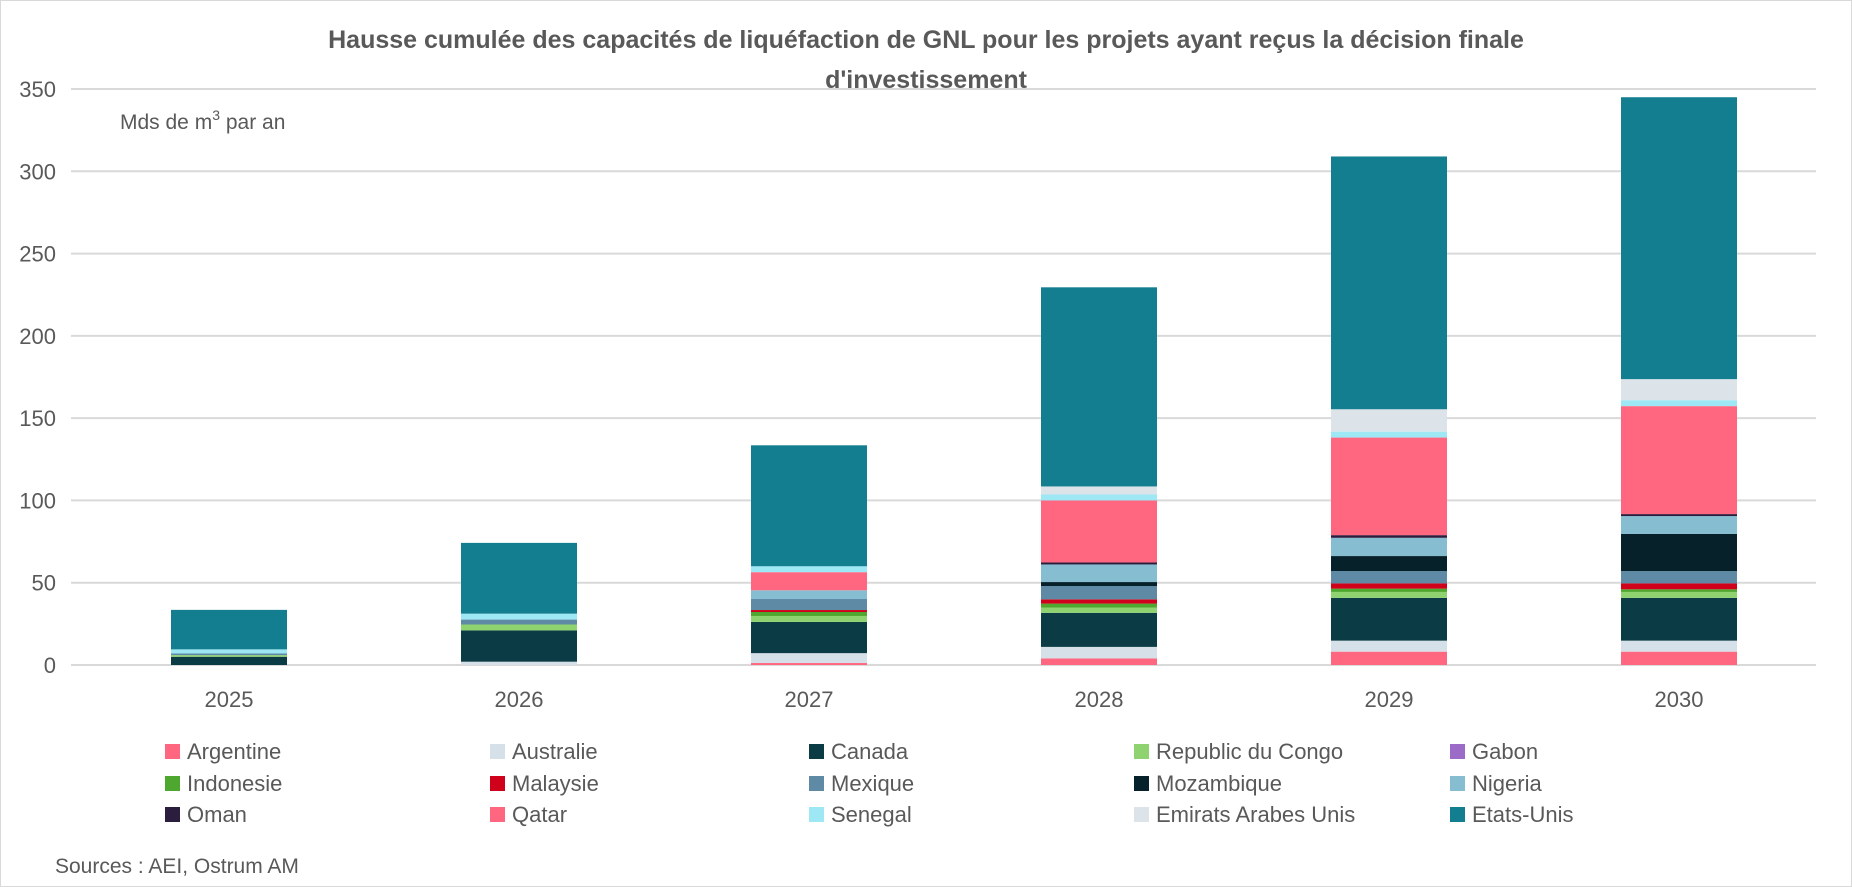 This screenshot has width=1852, height=887. What do you see at coordinates (954, 699) in the screenshot?
I see `x-axis-ticks: 2025 2026 2027 2028 2029 2030` at bounding box center [954, 699].